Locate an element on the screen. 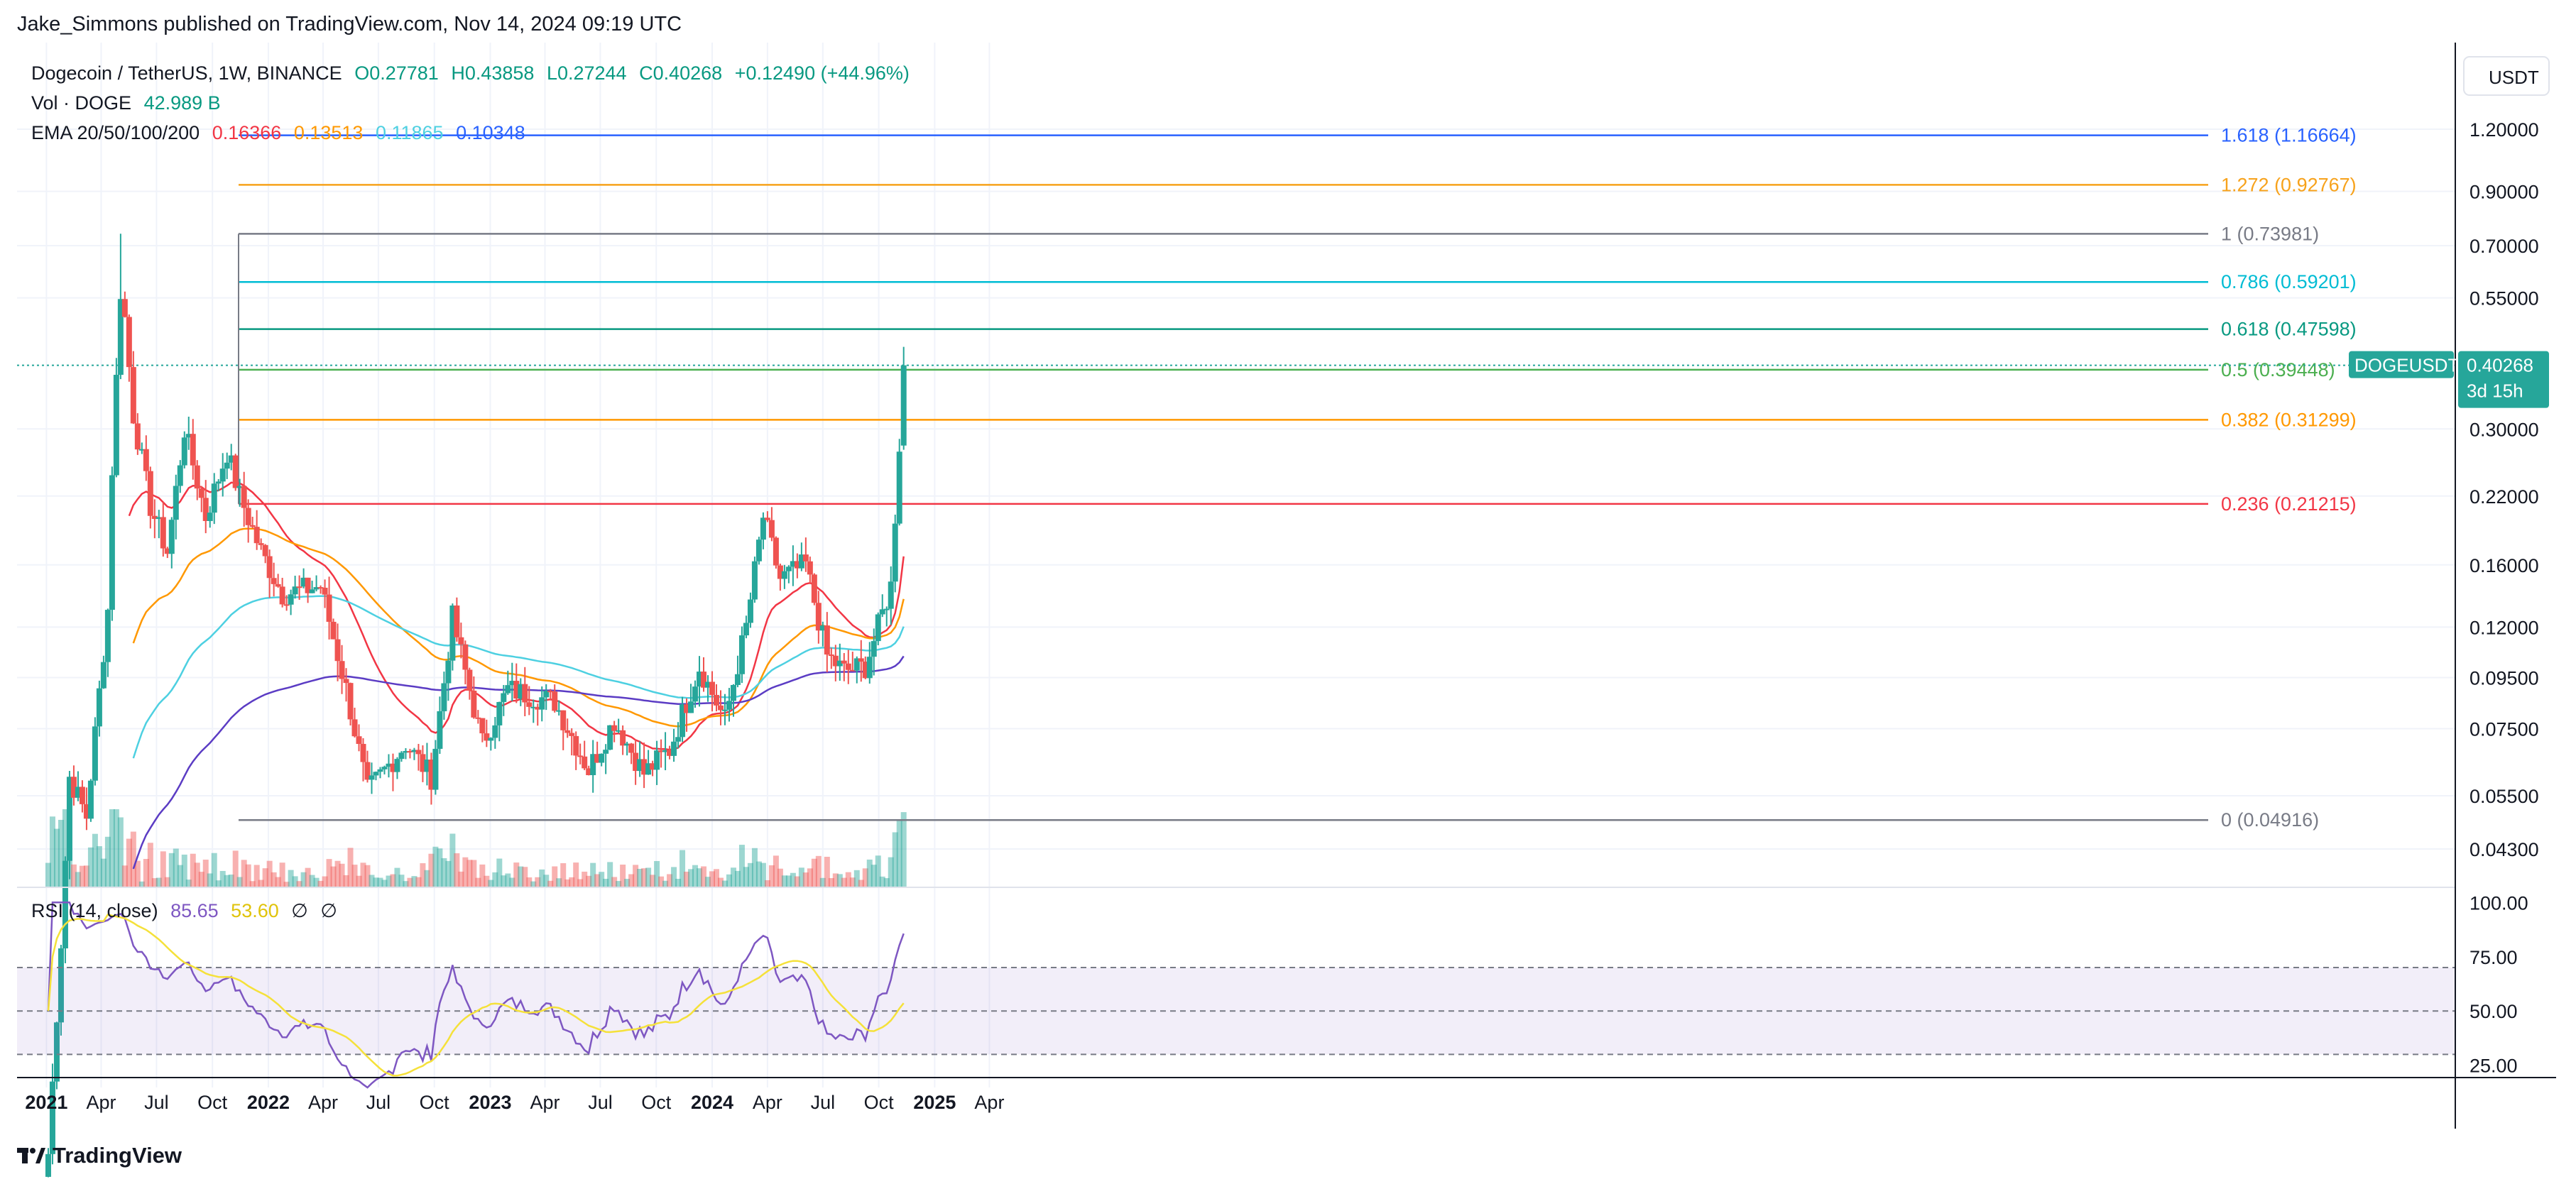 The width and height of the screenshot is (2576, 1189). rsi-legend: RSI (14, close) 85.65 53.60 ∅ ∅ is located at coordinates (187, 911).